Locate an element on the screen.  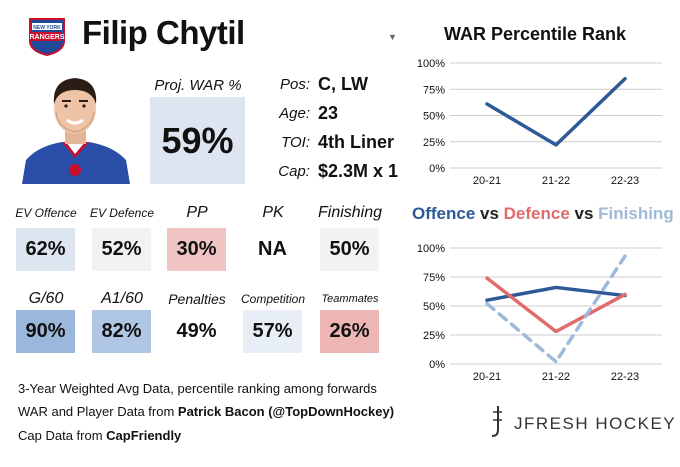
war-rank-chart: 0% 25% 50% 75% 100% 20-21 21-22 22-23 is located at coordinates (539, 122).